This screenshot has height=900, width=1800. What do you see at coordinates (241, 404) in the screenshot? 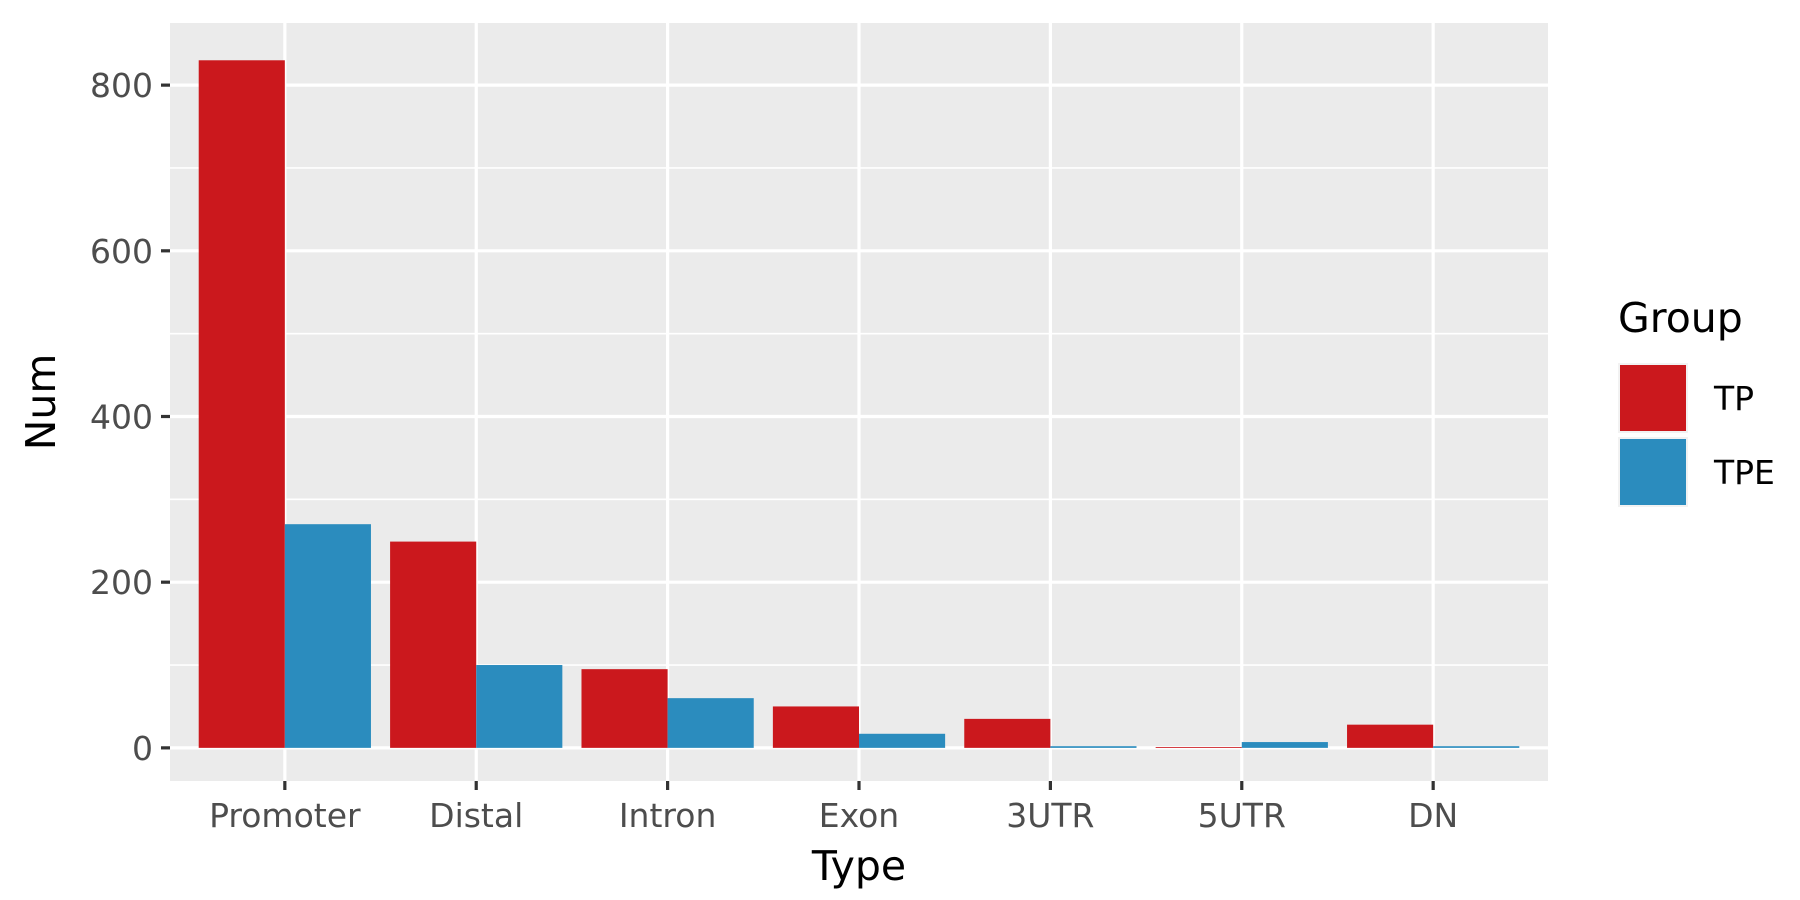
I see `bar-tp-promoter` at bounding box center [241, 404].